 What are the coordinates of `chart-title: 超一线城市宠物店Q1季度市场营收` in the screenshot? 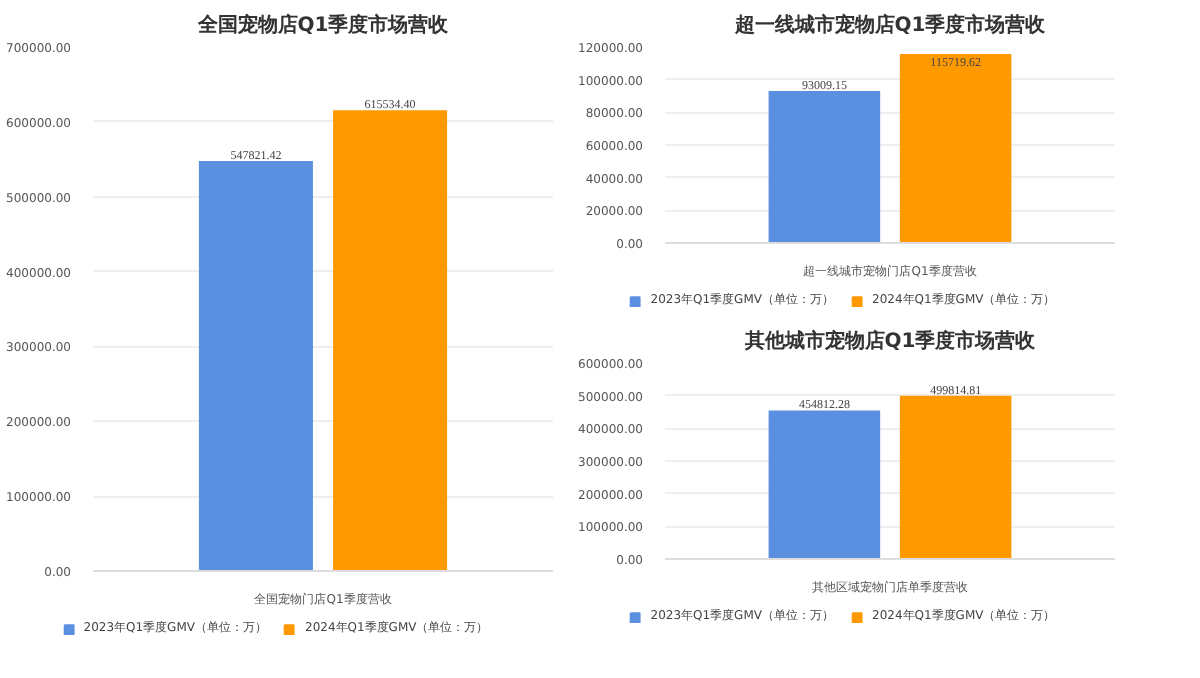 It's located at (890, 25).